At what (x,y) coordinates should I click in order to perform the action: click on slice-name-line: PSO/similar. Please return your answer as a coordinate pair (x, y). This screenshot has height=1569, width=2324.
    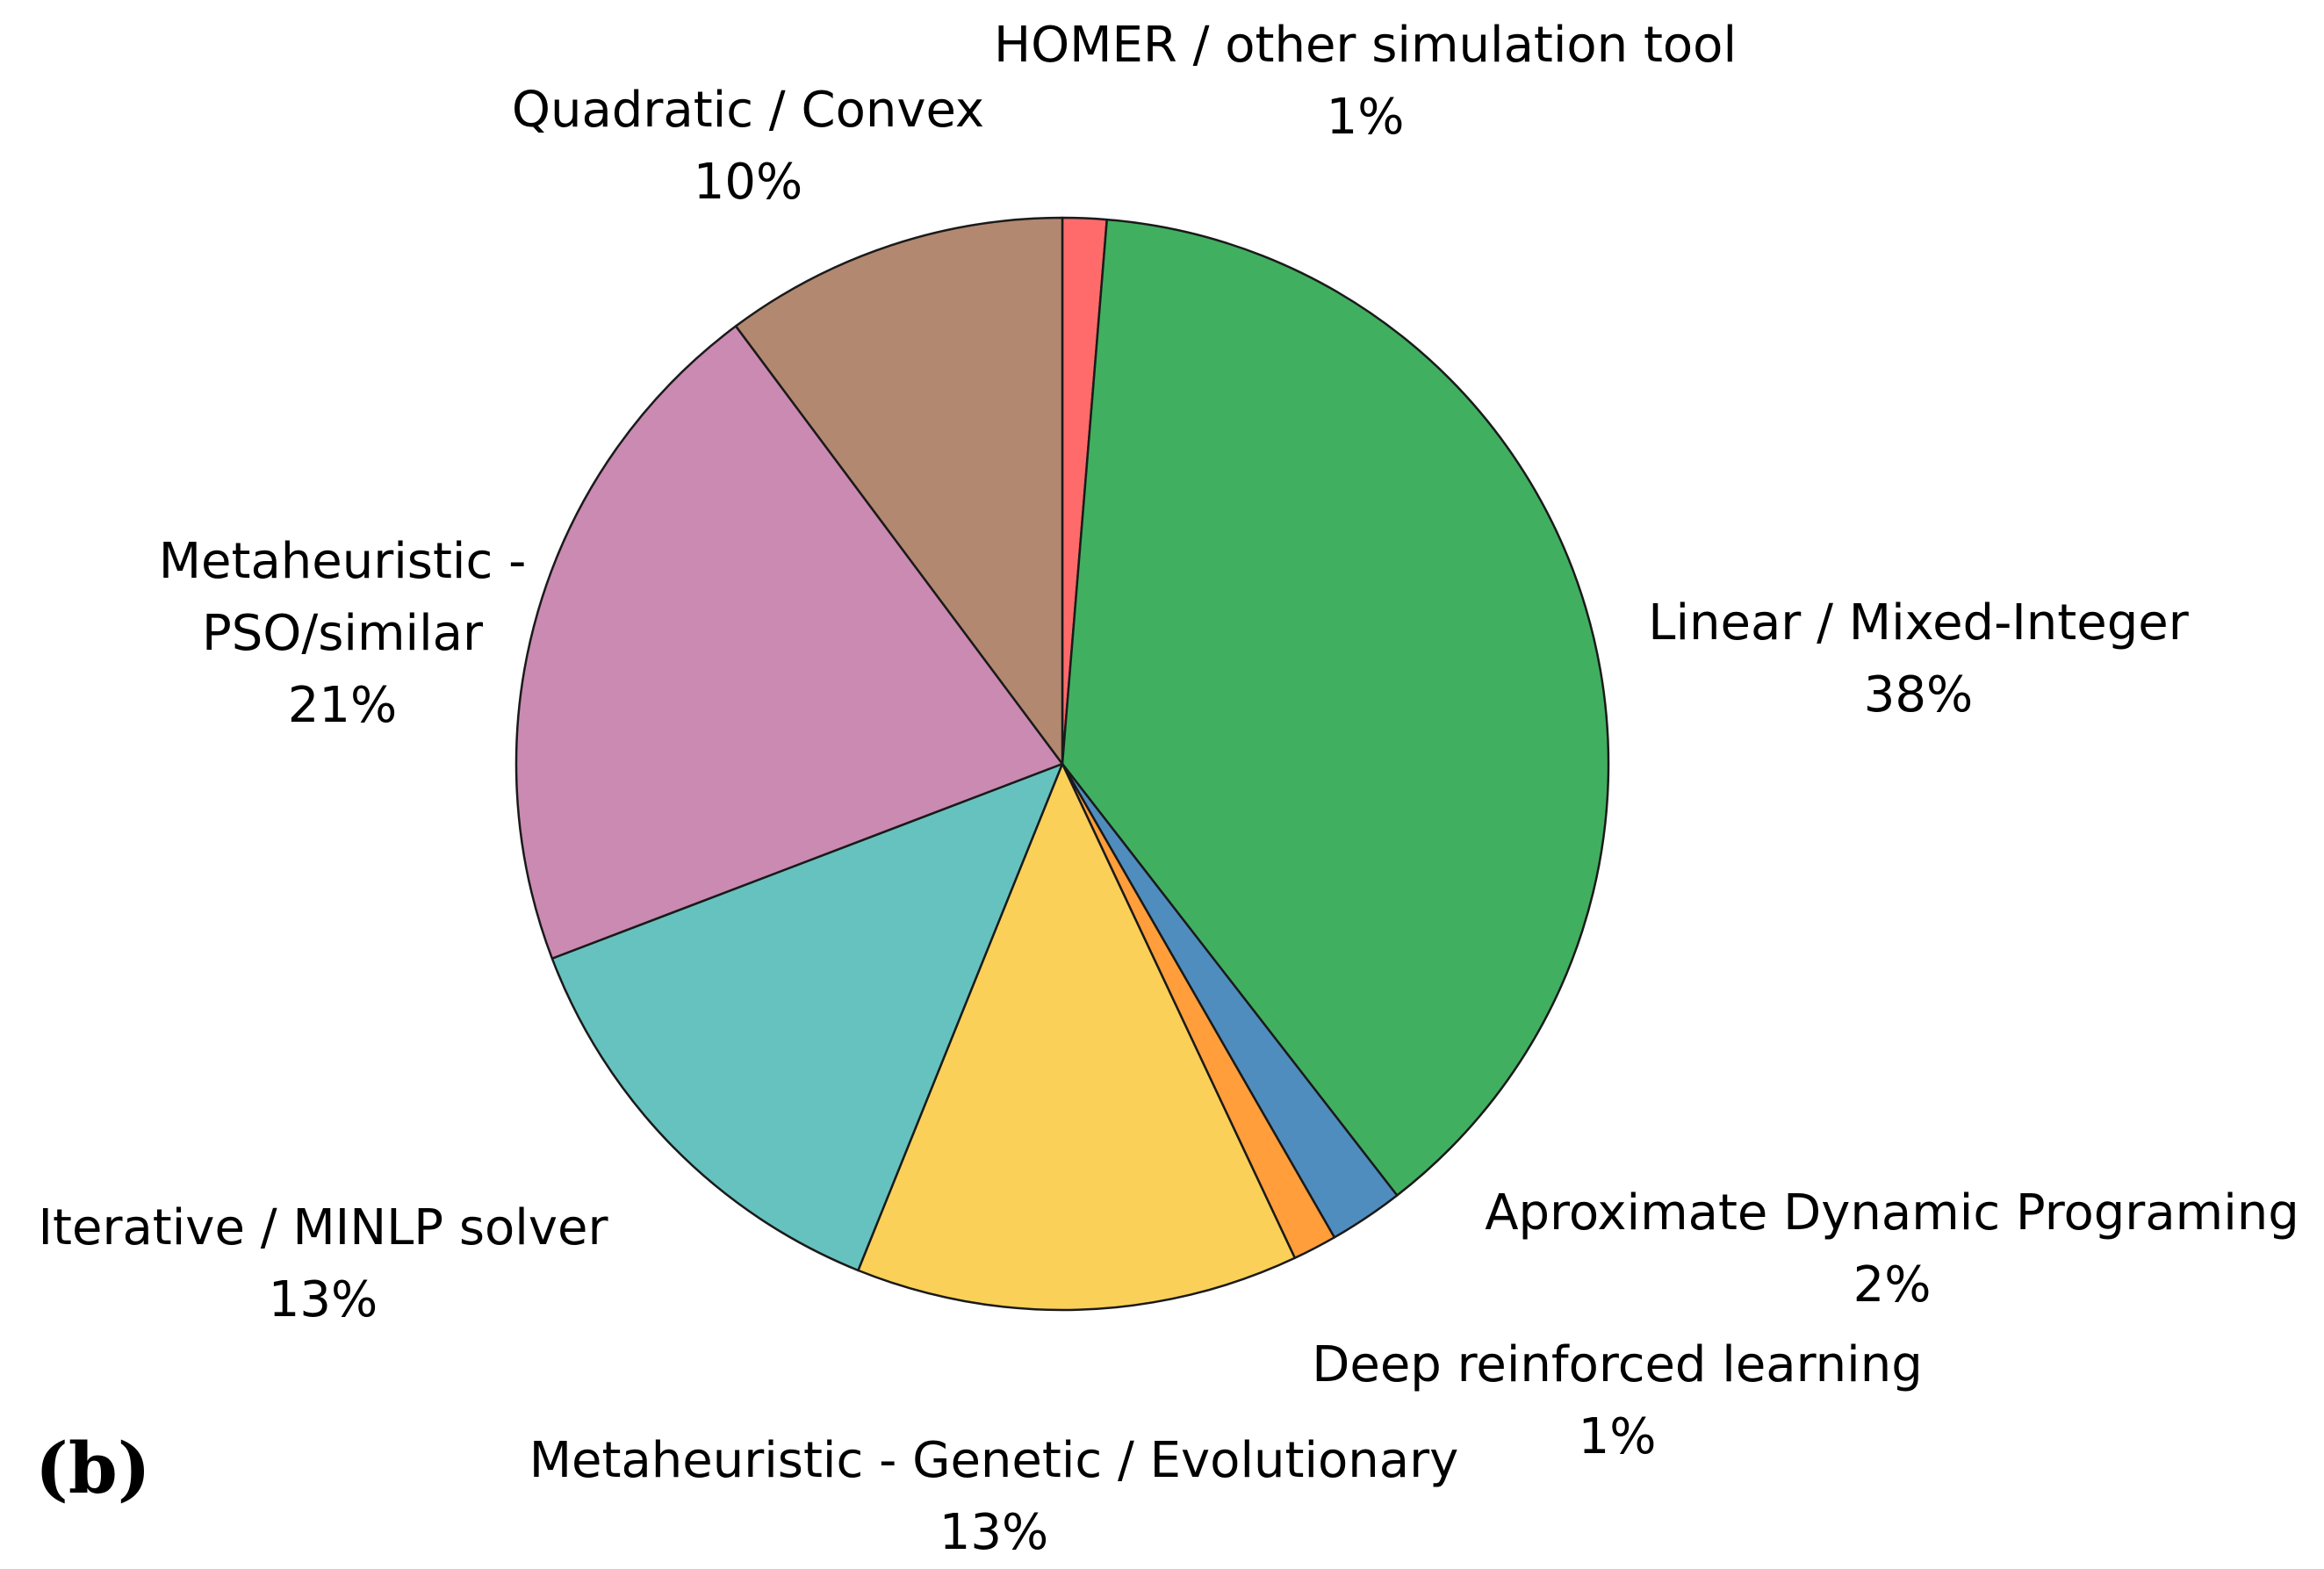
    Looking at the image, I should click on (343, 634).